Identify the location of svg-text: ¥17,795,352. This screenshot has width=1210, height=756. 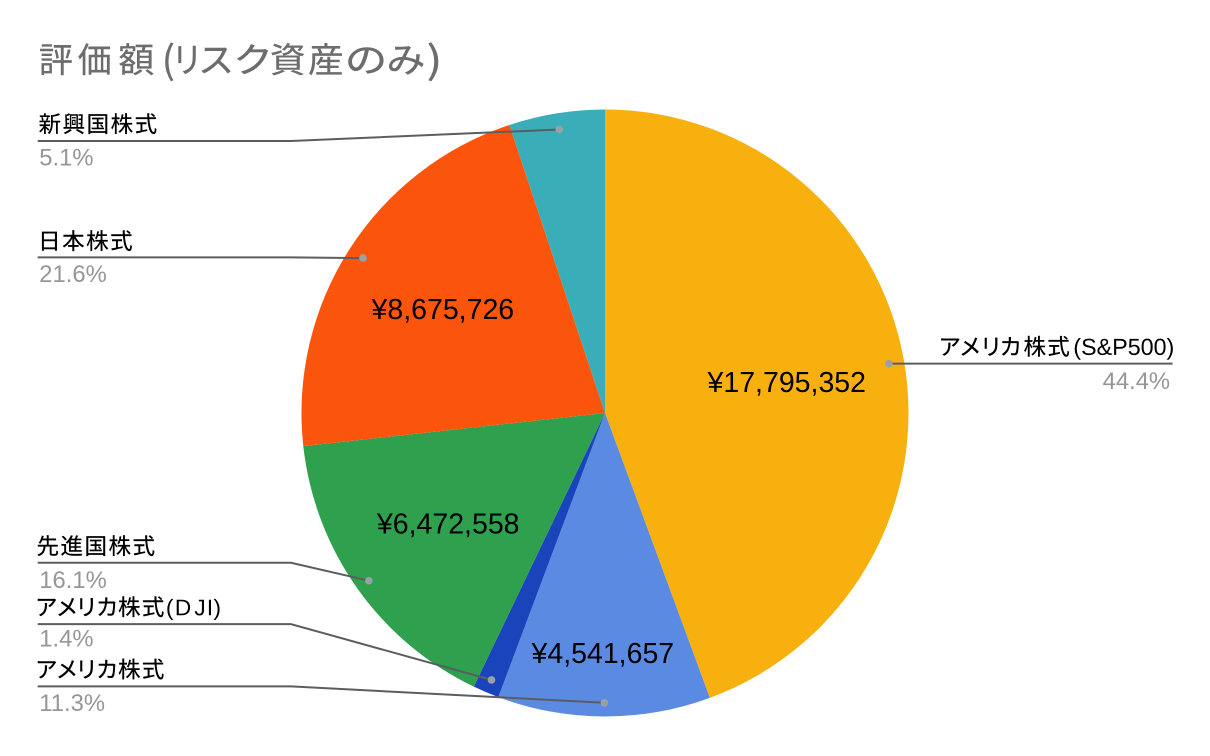
(787, 383).